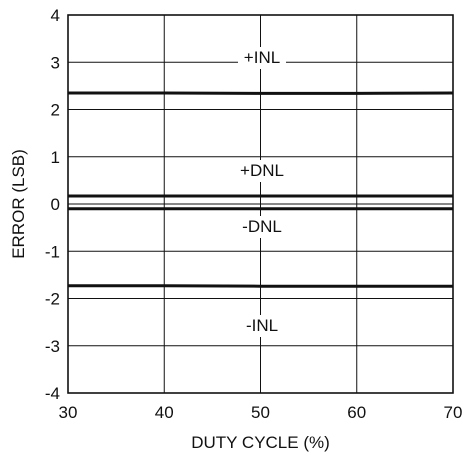  Describe the element at coordinates (356, 412) in the screenshot. I see `x-tick-label: 60` at that location.